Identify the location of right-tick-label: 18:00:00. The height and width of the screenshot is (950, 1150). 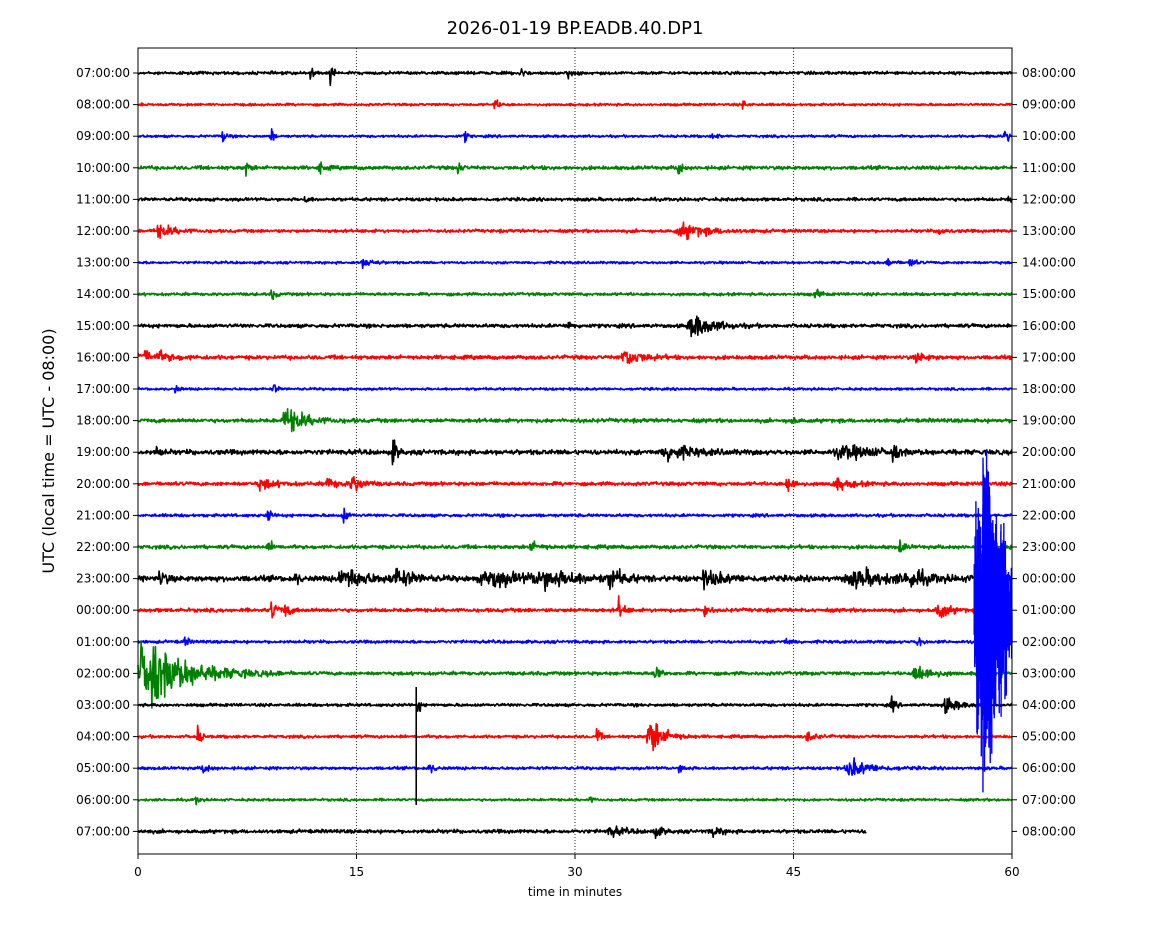
(1049, 389).